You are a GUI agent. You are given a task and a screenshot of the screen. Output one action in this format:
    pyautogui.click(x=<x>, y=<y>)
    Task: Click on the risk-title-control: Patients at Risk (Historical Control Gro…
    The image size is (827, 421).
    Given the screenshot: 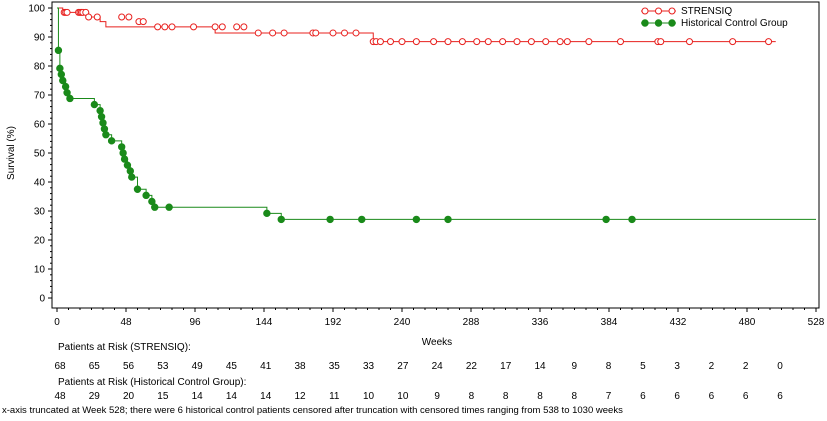 What is the action you would take?
    pyautogui.click(x=152, y=382)
    